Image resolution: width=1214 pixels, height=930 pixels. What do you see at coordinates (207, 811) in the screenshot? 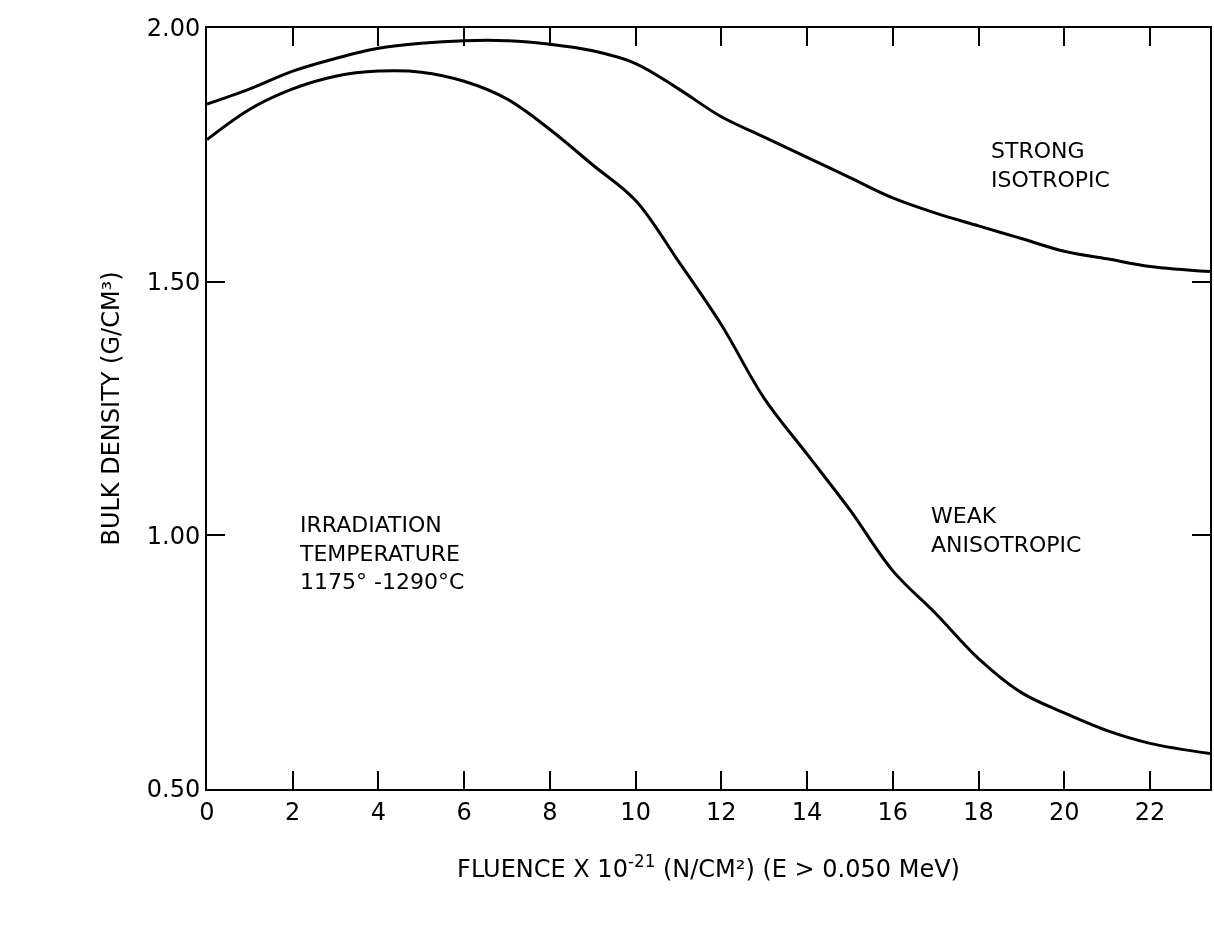
I see `x-tick-label: 0` at bounding box center [207, 811].